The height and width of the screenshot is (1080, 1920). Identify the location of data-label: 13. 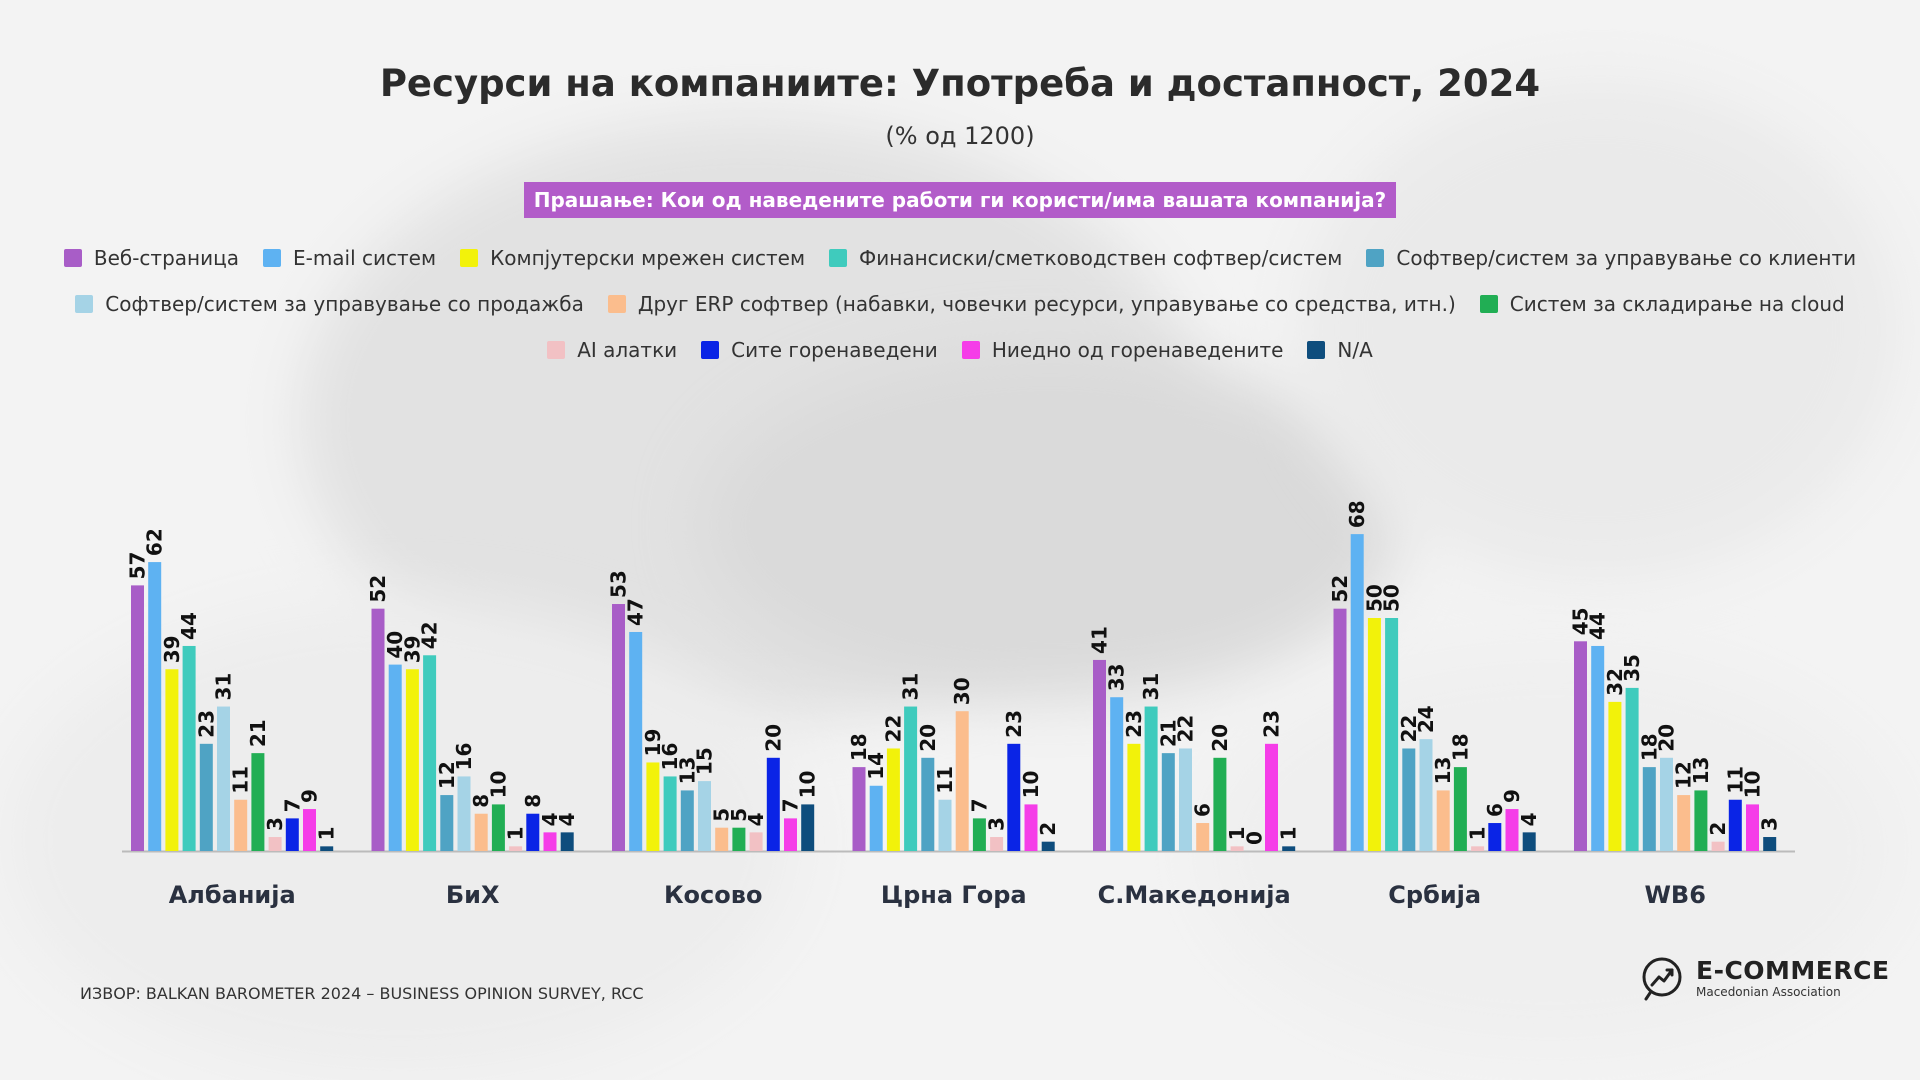
(1443, 771).